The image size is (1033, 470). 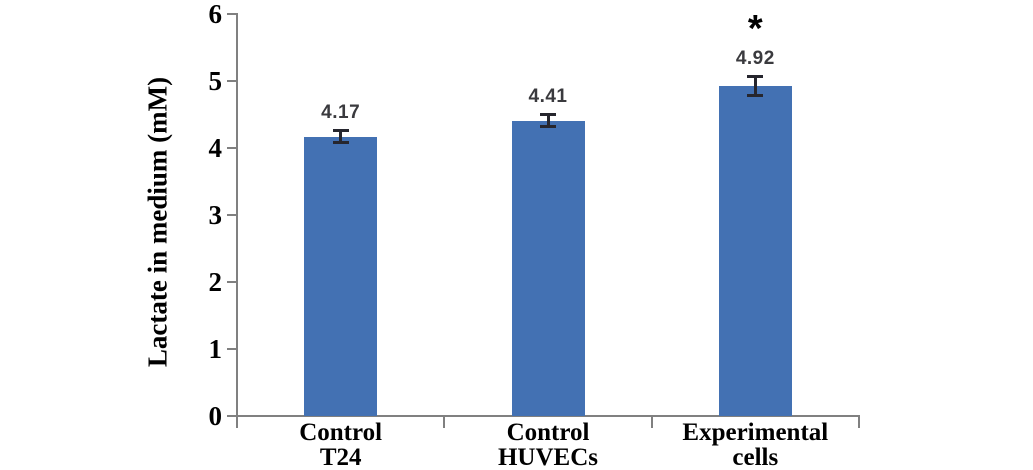 What do you see at coordinates (340, 457) in the screenshot?
I see `x-category-line: T24` at bounding box center [340, 457].